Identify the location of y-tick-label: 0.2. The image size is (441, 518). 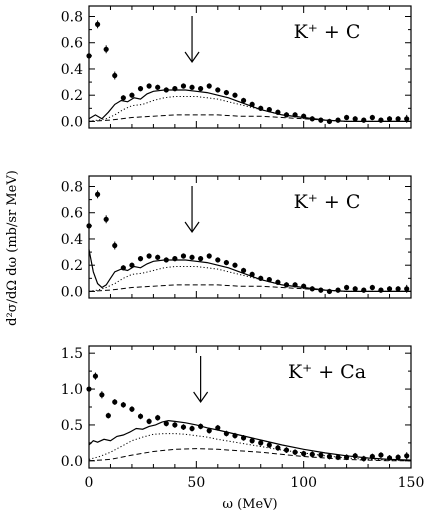
(72, 96).